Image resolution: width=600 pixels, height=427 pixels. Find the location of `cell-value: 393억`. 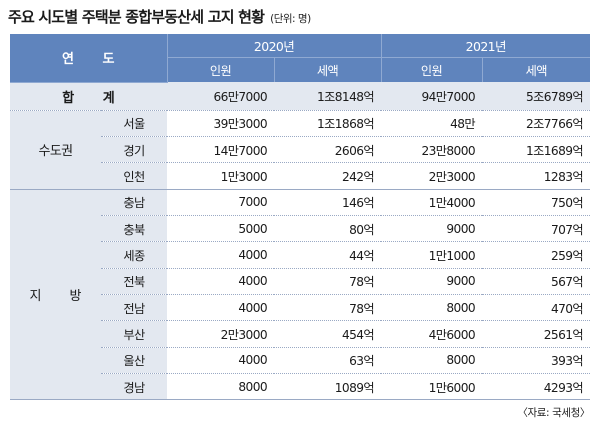

cell-value: 393억 is located at coordinates (536, 360).